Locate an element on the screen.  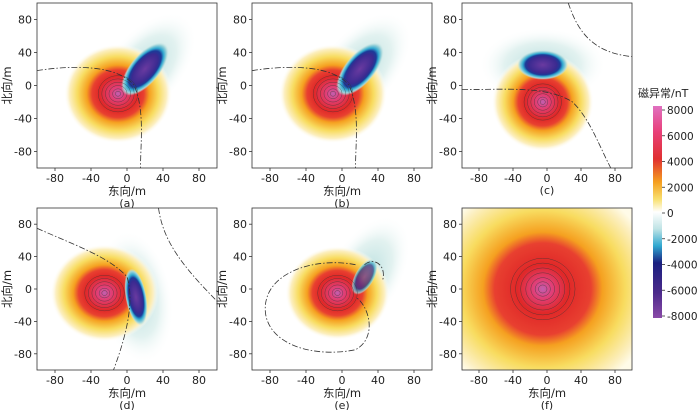
colorbar-tick-label: -2000 is located at coordinates (682, 240).